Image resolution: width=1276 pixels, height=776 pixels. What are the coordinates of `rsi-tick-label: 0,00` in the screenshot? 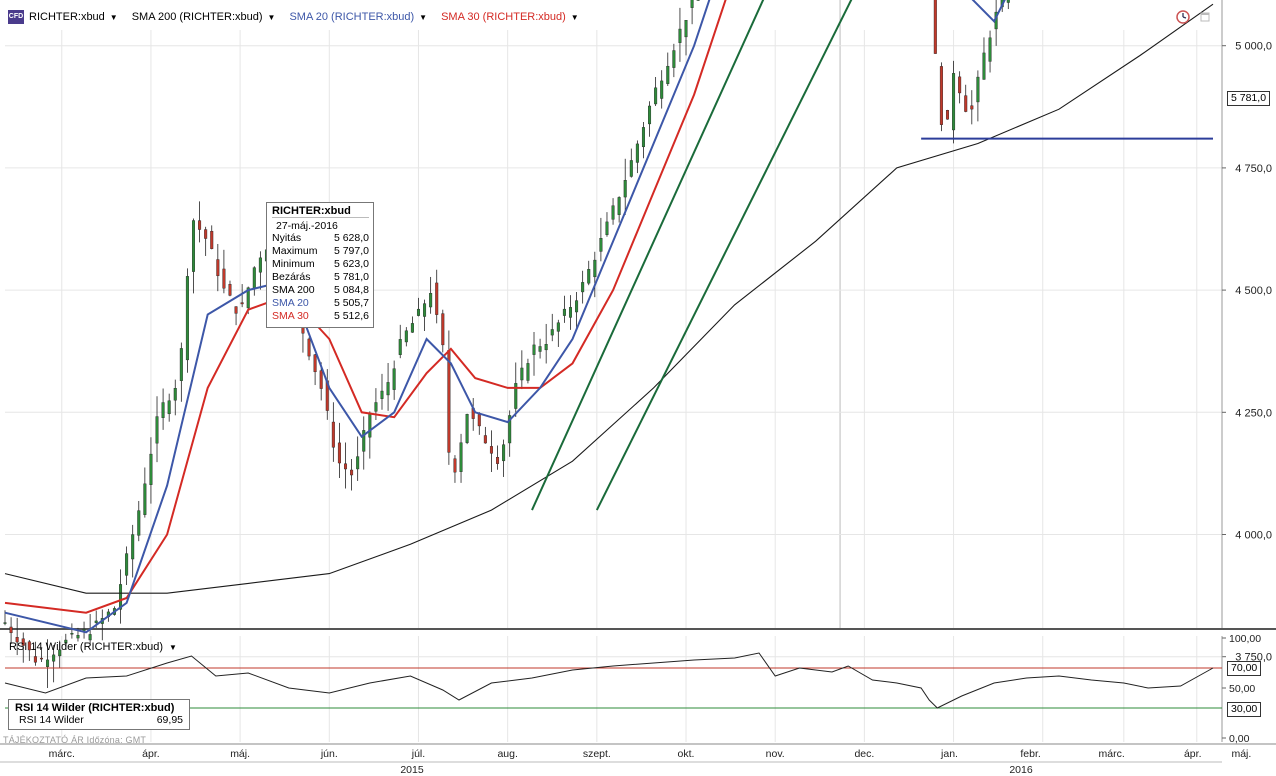 It's located at (1239, 739).